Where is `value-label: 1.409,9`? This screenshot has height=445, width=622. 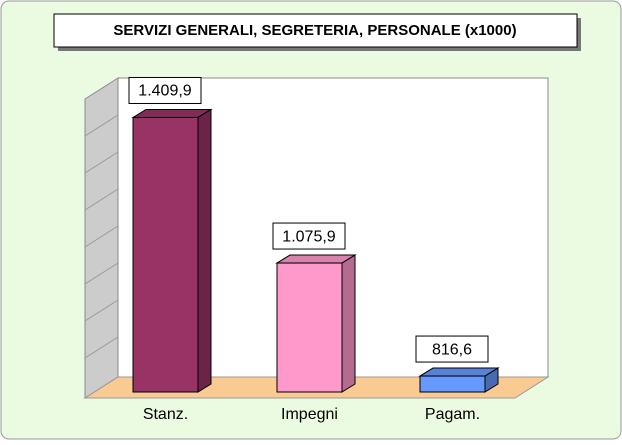
value-label: 1.409,9 is located at coordinates (164, 91).